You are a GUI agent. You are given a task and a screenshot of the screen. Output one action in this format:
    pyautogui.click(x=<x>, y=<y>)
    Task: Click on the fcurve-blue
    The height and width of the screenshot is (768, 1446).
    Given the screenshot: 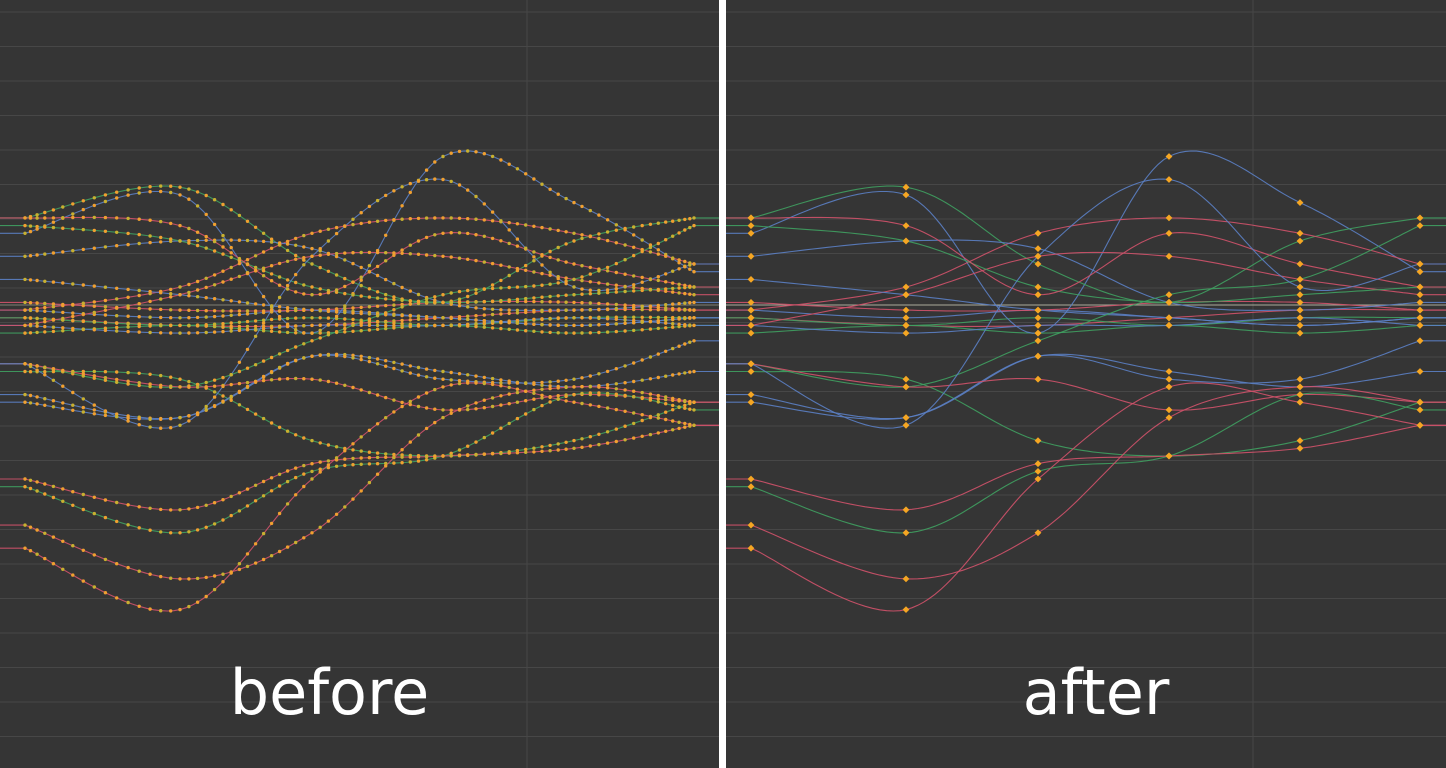 What is the action you would take?
    pyautogui.click(x=1086, y=380)
    